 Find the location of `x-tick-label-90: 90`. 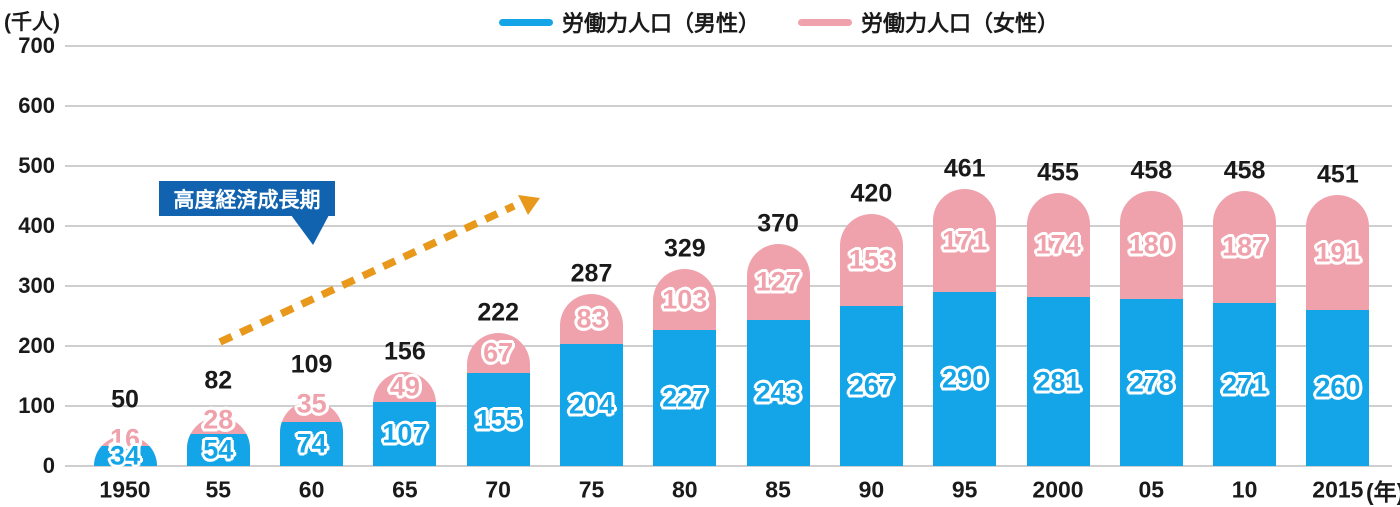

x-tick-label-90: 90 is located at coordinates (871, 489).